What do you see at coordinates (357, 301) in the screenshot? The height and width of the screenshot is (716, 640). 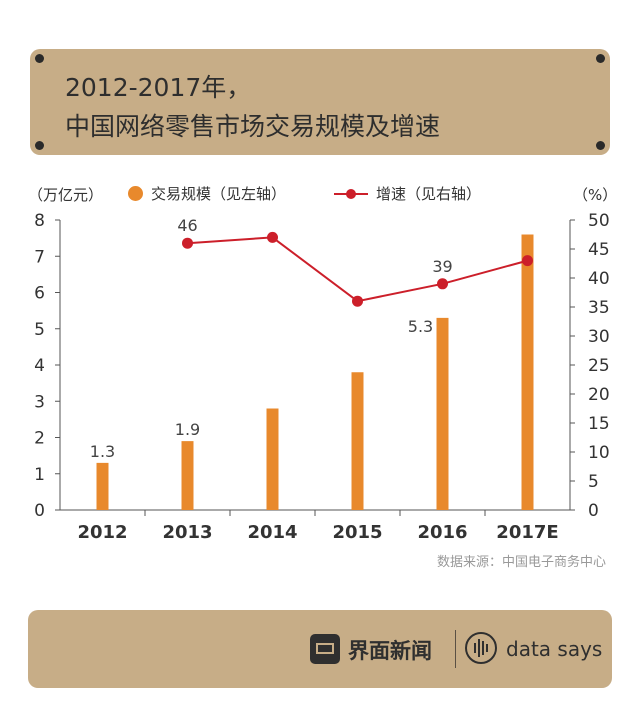 I see `line-point-2015` at bounding box center [357, 301].